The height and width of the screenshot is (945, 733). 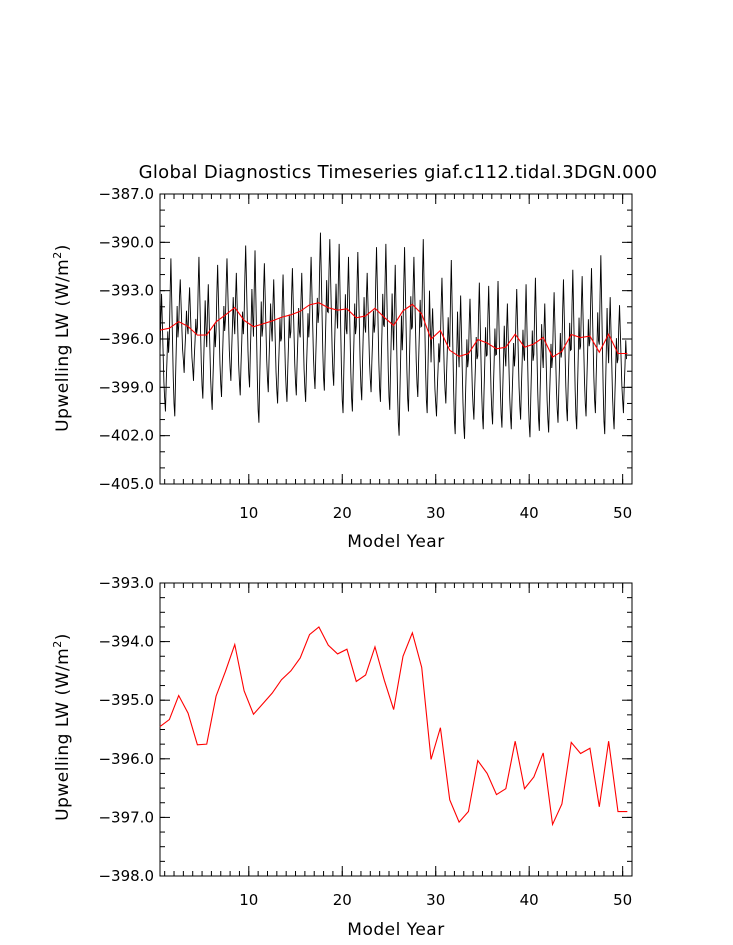 I want to click on top-x-axis-label: Model Year, so click(x=395, y=542).